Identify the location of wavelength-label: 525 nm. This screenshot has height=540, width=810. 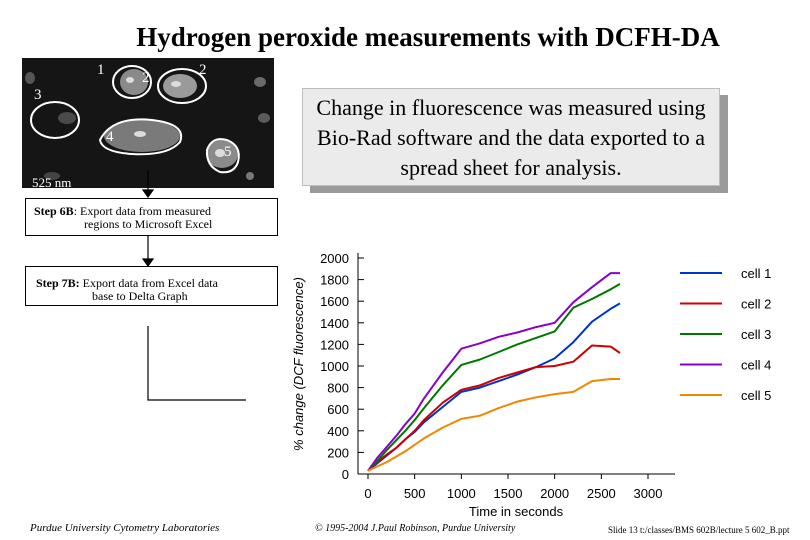
(52, 182).